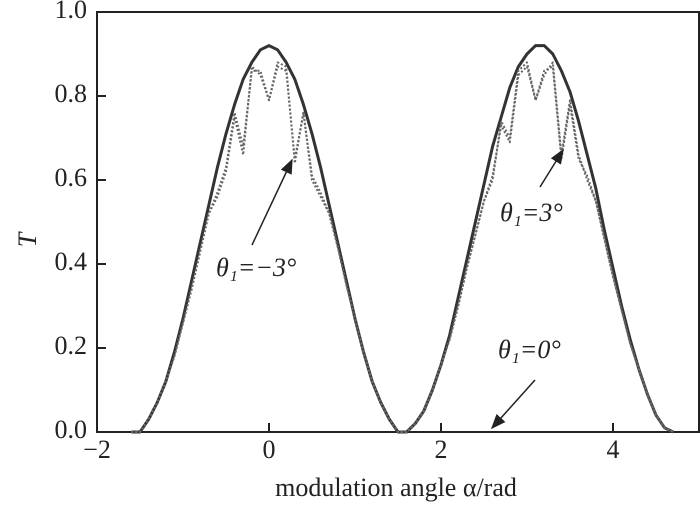 Image resolution: width=700 pixels, height=512 pixels. I want to click on y-tick-label: 1.0, so click(71, 12).